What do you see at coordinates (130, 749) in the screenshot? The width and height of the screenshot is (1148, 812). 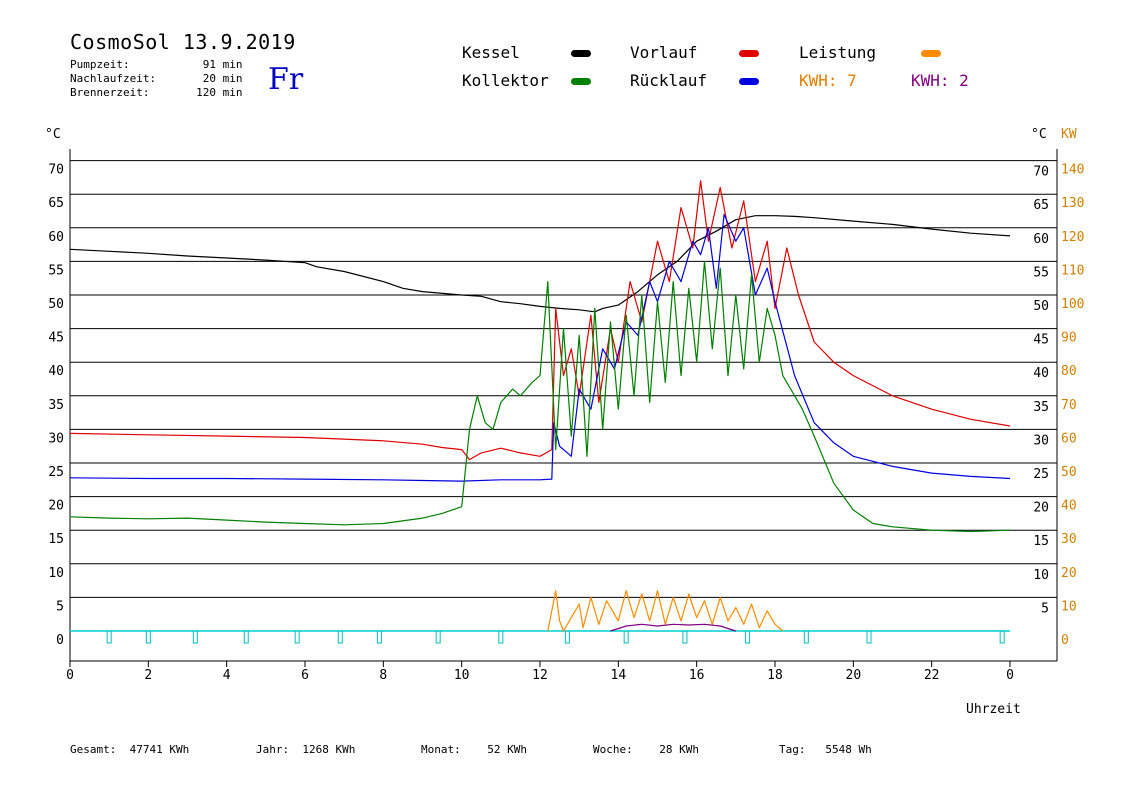 I see `total-gesamt: Gesamt: 47741 KWh` at bounding box center [130, 749].